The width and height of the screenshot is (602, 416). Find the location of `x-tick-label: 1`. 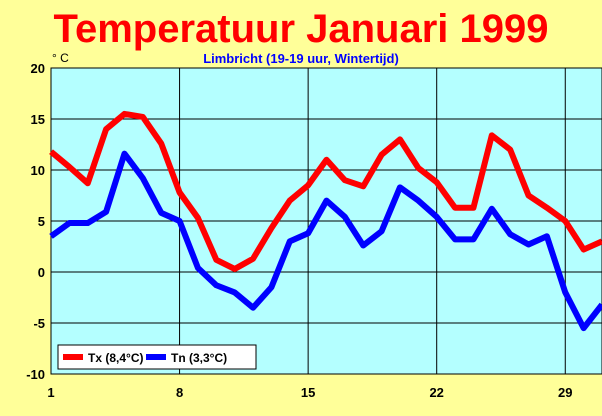

x-tick-label: 1 is located at coordinates (50, 392).